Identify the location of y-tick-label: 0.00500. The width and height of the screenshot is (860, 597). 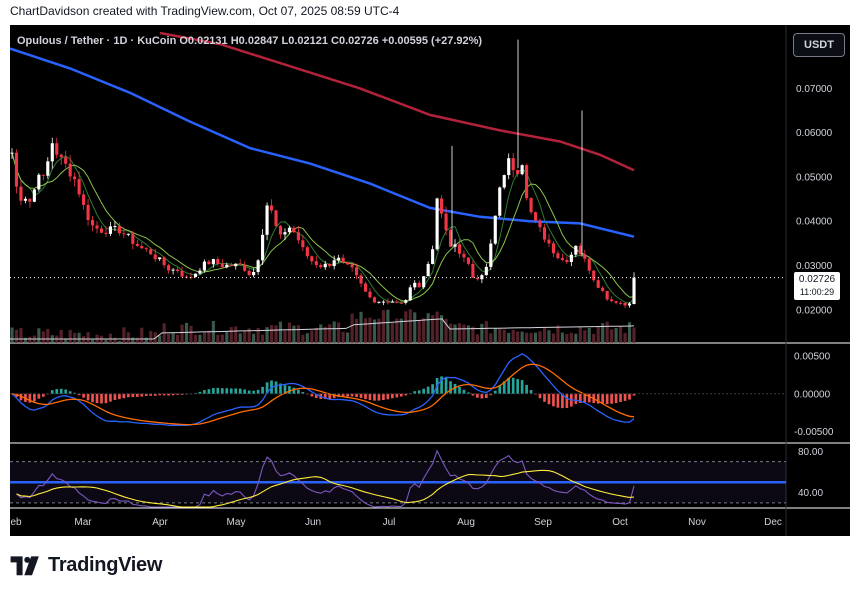
(812, 356).